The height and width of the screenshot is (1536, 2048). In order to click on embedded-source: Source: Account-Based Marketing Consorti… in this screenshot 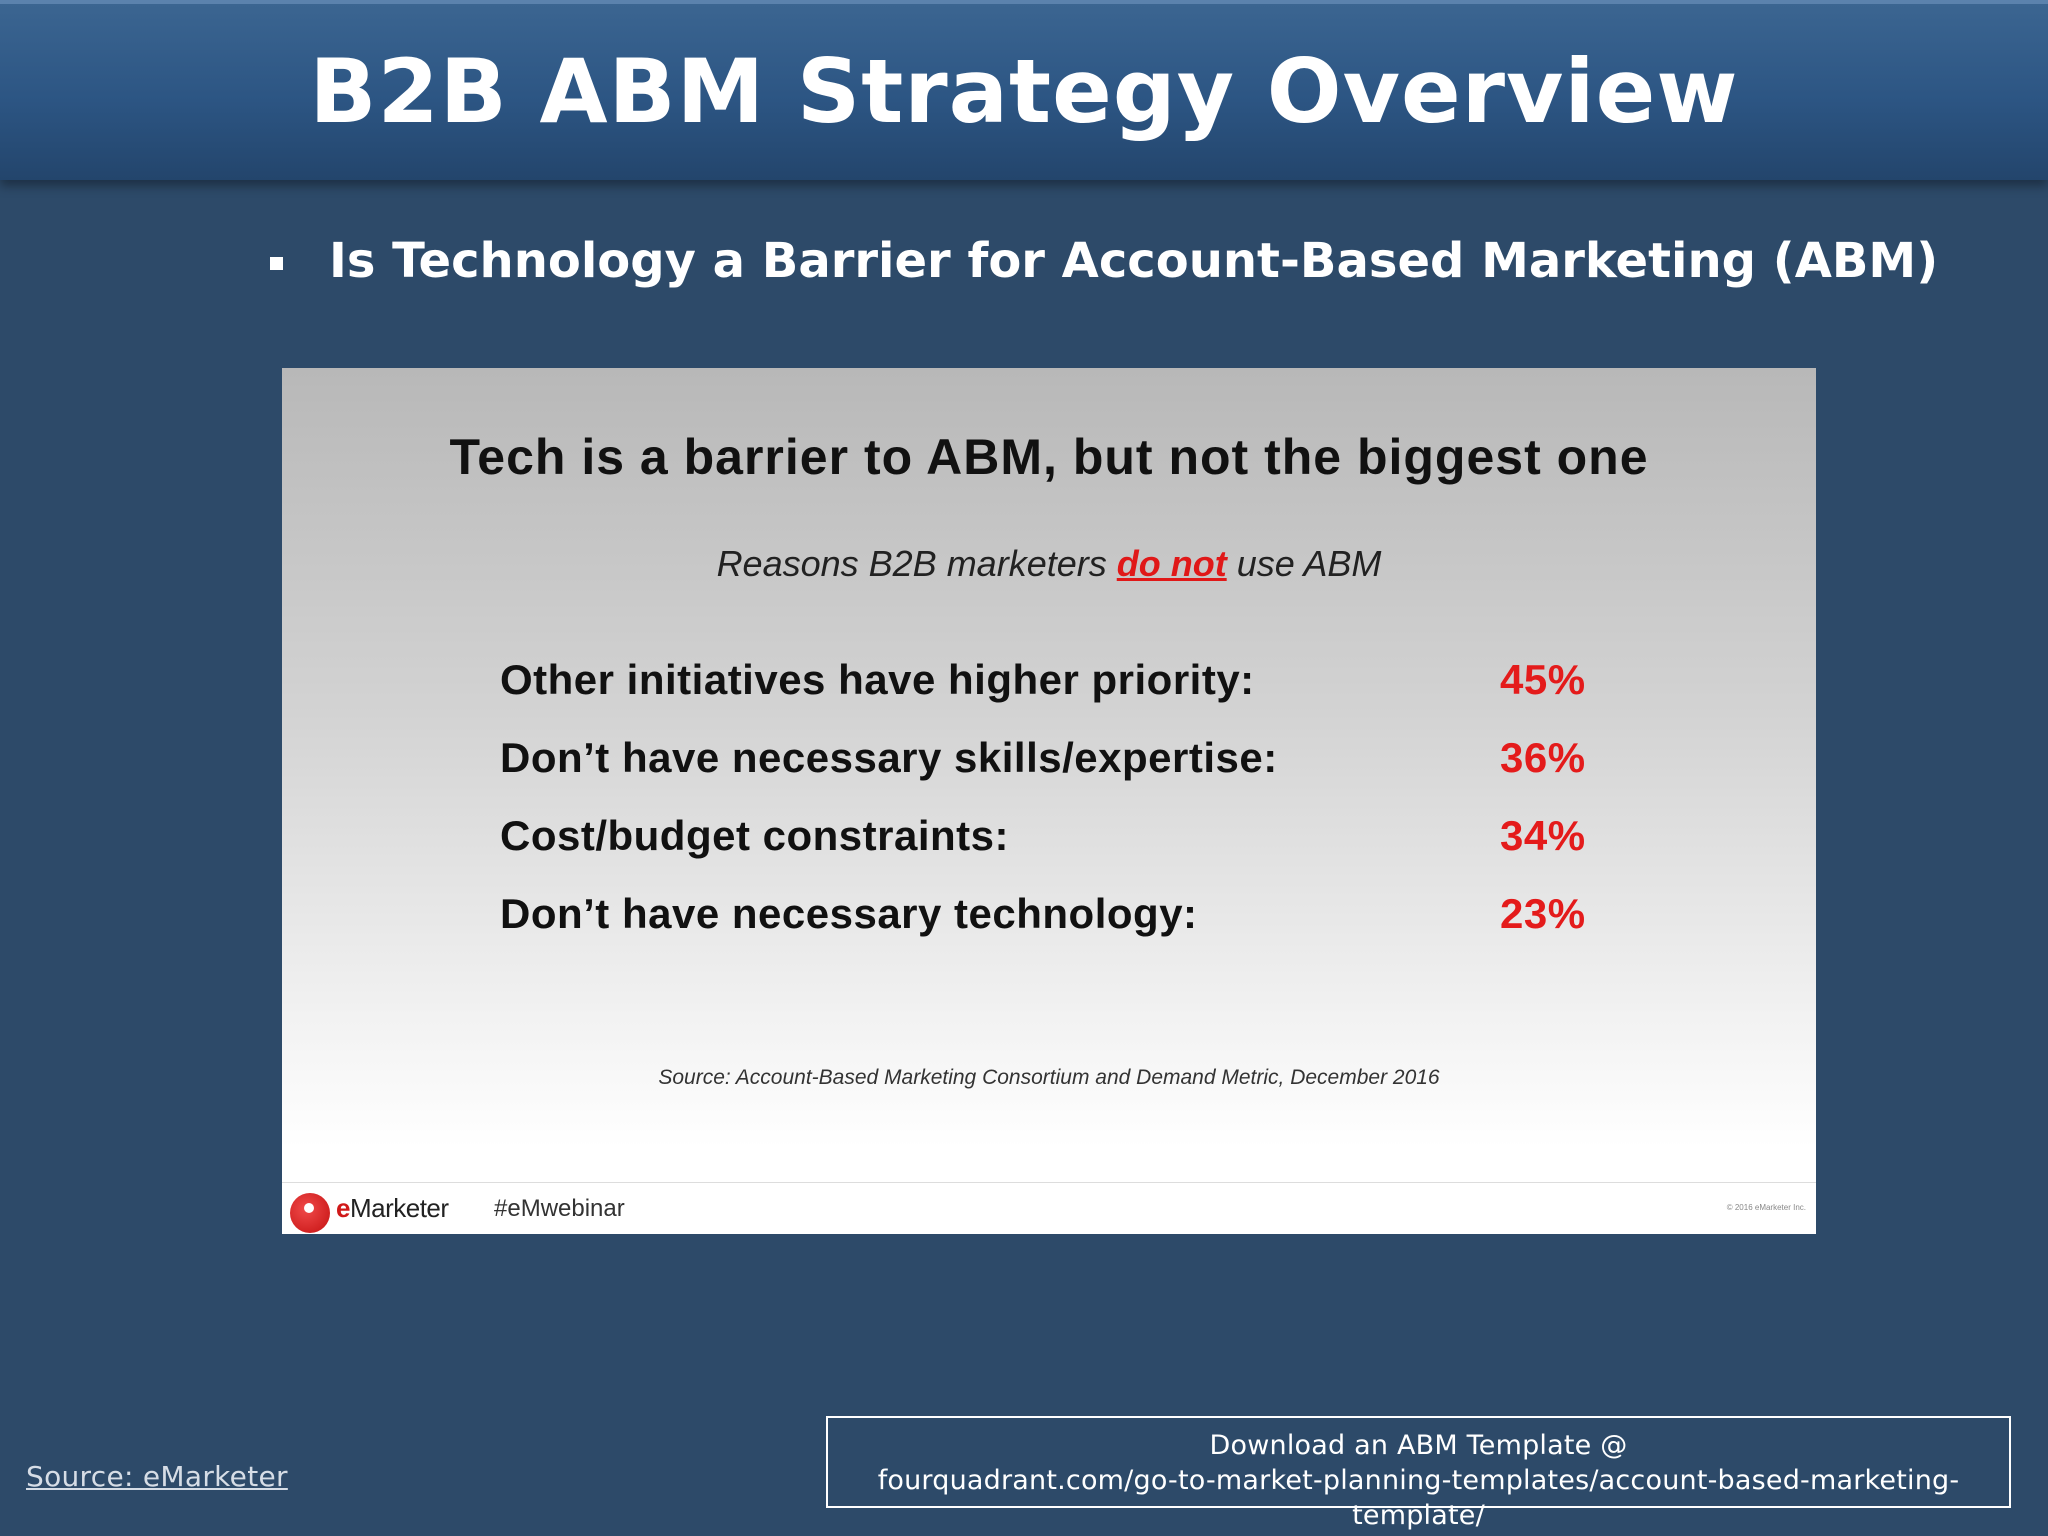, I will do `click(1049, 1077)`.